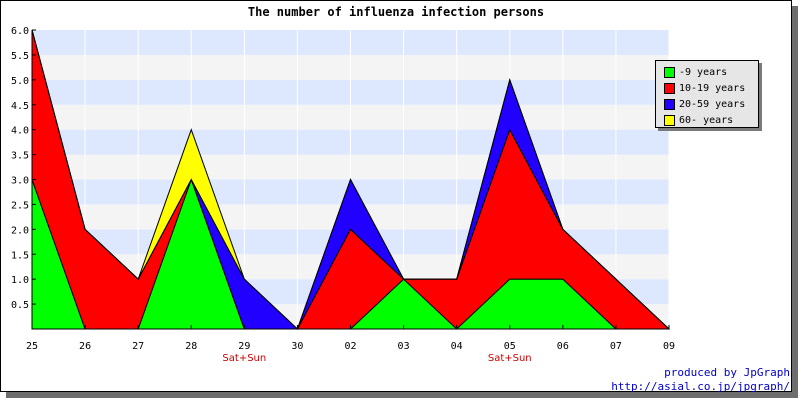 Image resolution: width=800 pixels, height=400 pixels. Describe the element at coordinates (244, 346) in the screenshot. I see `x-tick-label: 29` at that location.